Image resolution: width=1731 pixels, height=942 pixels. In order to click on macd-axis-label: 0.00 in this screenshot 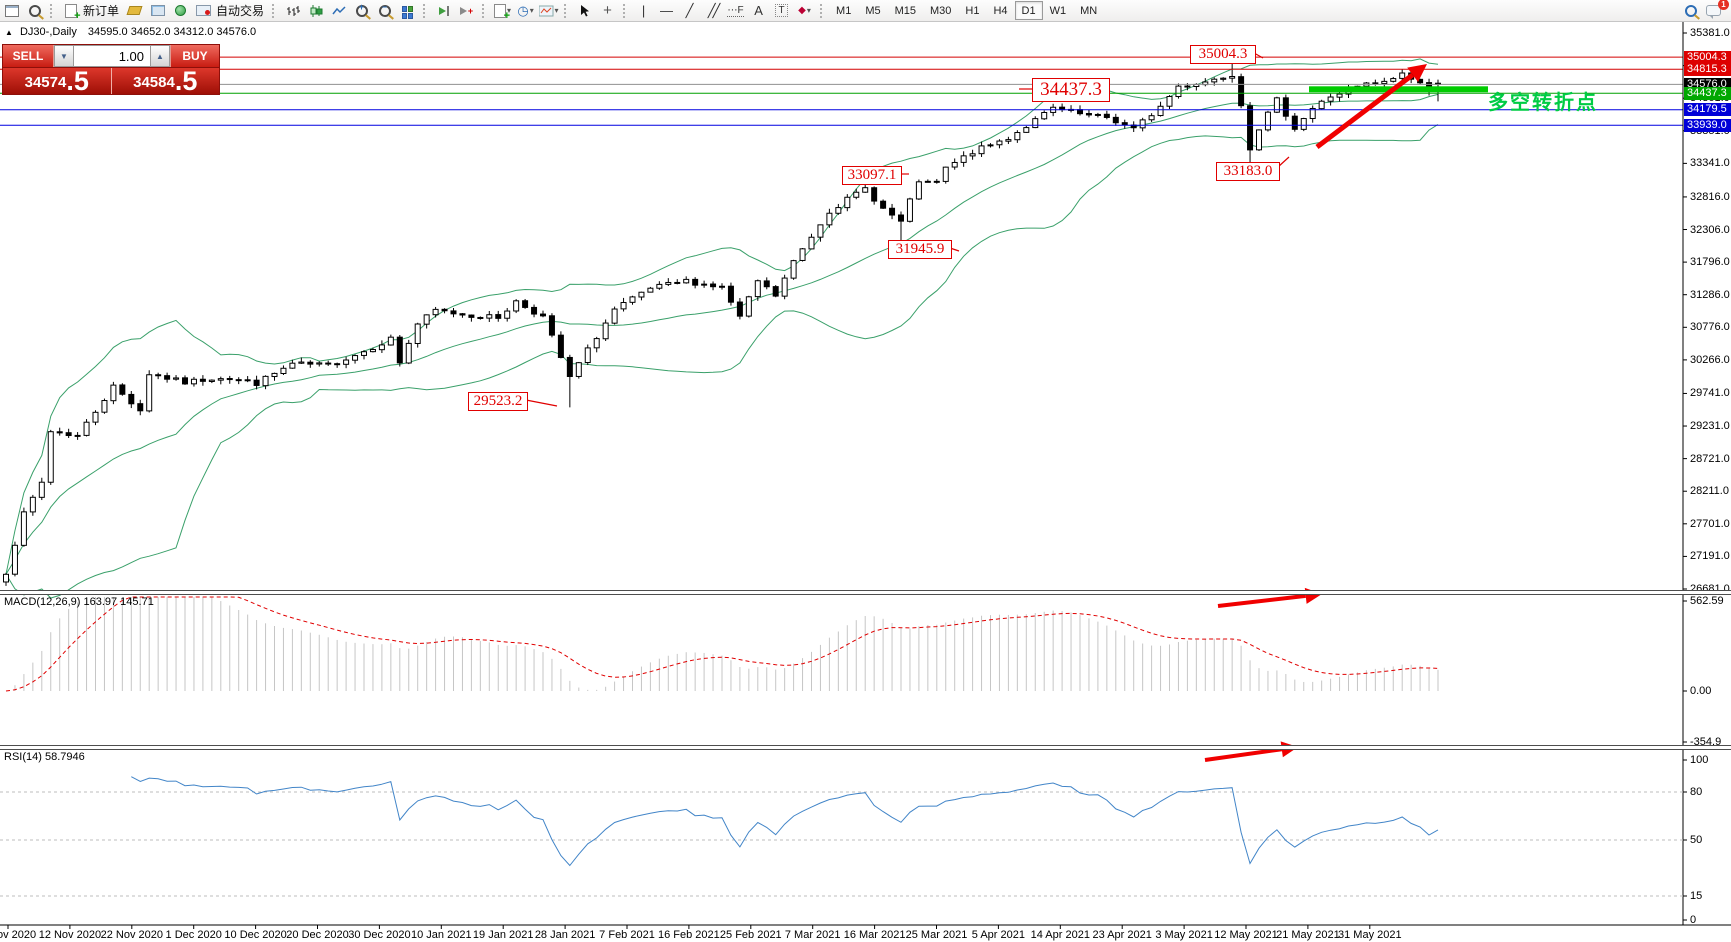, I will do `click(1701, 691)`.